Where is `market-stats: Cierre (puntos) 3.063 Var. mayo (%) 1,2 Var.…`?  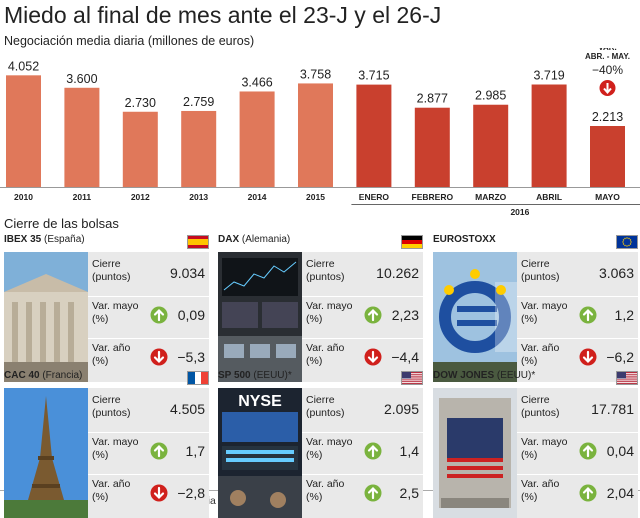 market-stats: Cierre (puntos) 3.063 Var. mayo (%) 1,2 Var.… is located at coordinates (577, 317).